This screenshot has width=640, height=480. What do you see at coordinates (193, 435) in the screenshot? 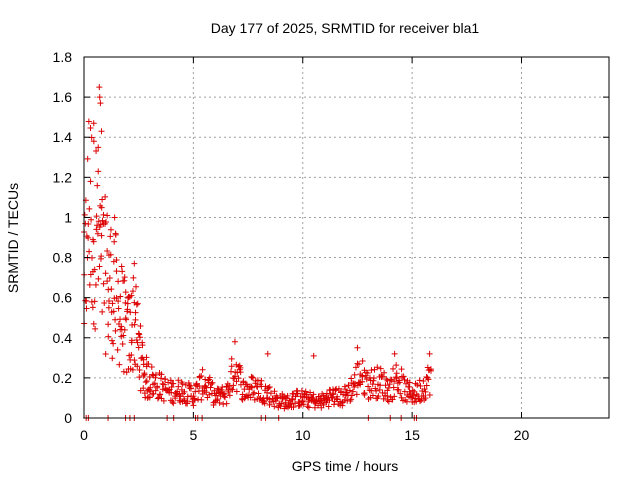
I see `x-tick-label: 5` at bounding box center [193, 435].